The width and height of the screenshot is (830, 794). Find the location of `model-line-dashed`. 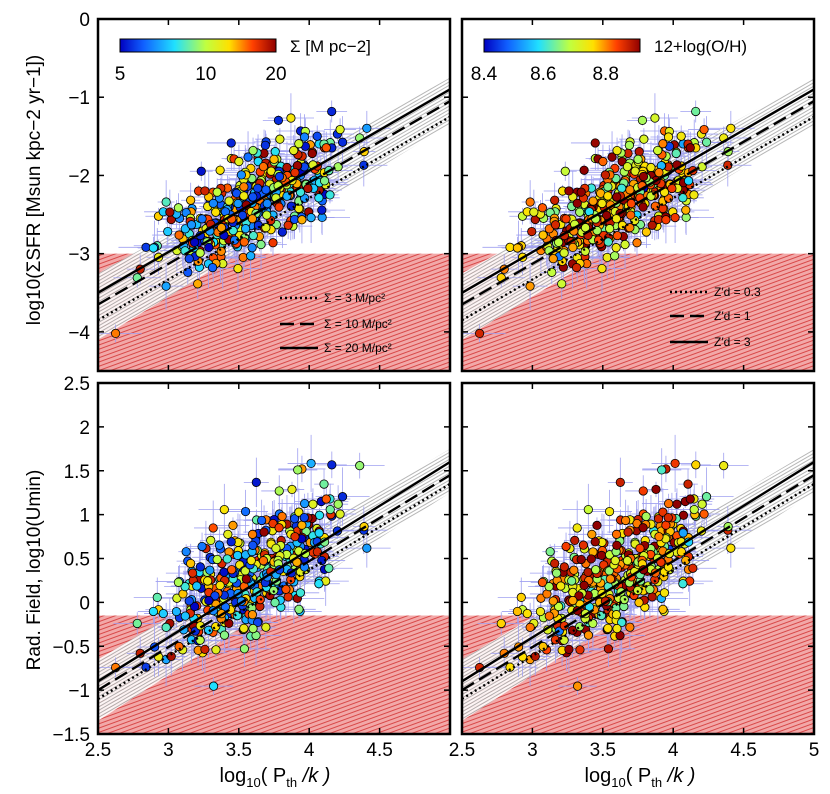

model-line-dashed is located at coordinates (274, 583).